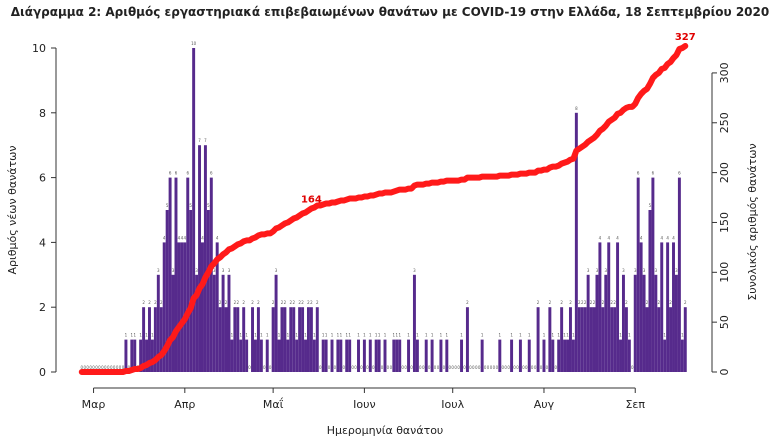  What do you see at coordinates (311, 200) in the screenshot?
I see `line-value-label: 164` at bounding box center [311, 200].